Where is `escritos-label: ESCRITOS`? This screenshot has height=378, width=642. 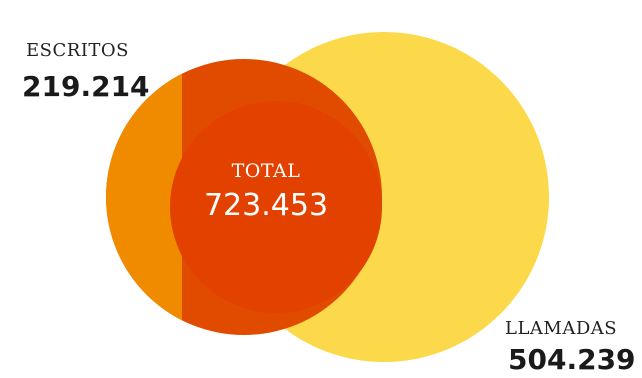 escritos-label: ESCRITOS is located at coordinates (77, 50).